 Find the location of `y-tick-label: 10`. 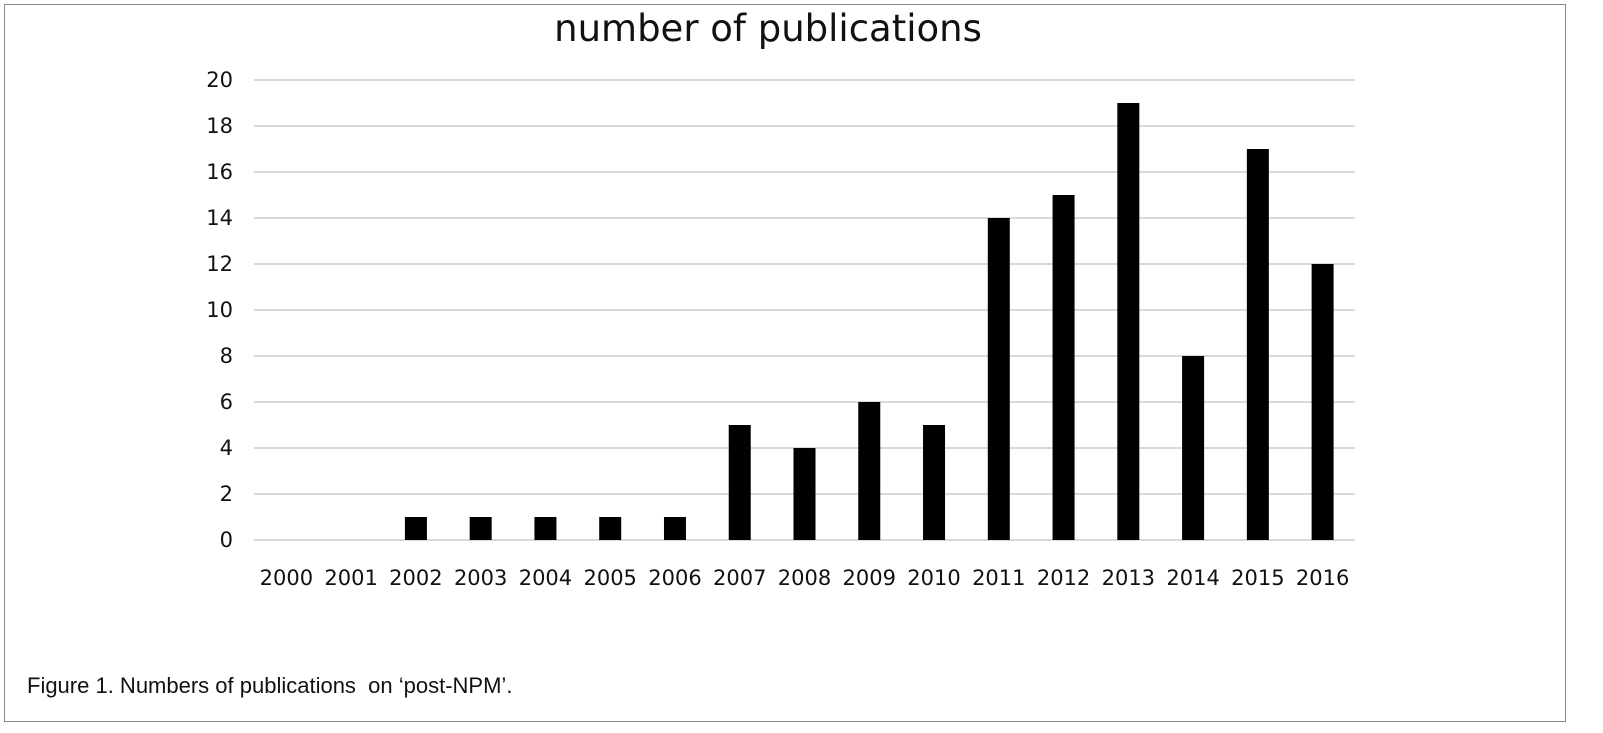

y-tick-label: 10 is located at coordinates (219, 310).